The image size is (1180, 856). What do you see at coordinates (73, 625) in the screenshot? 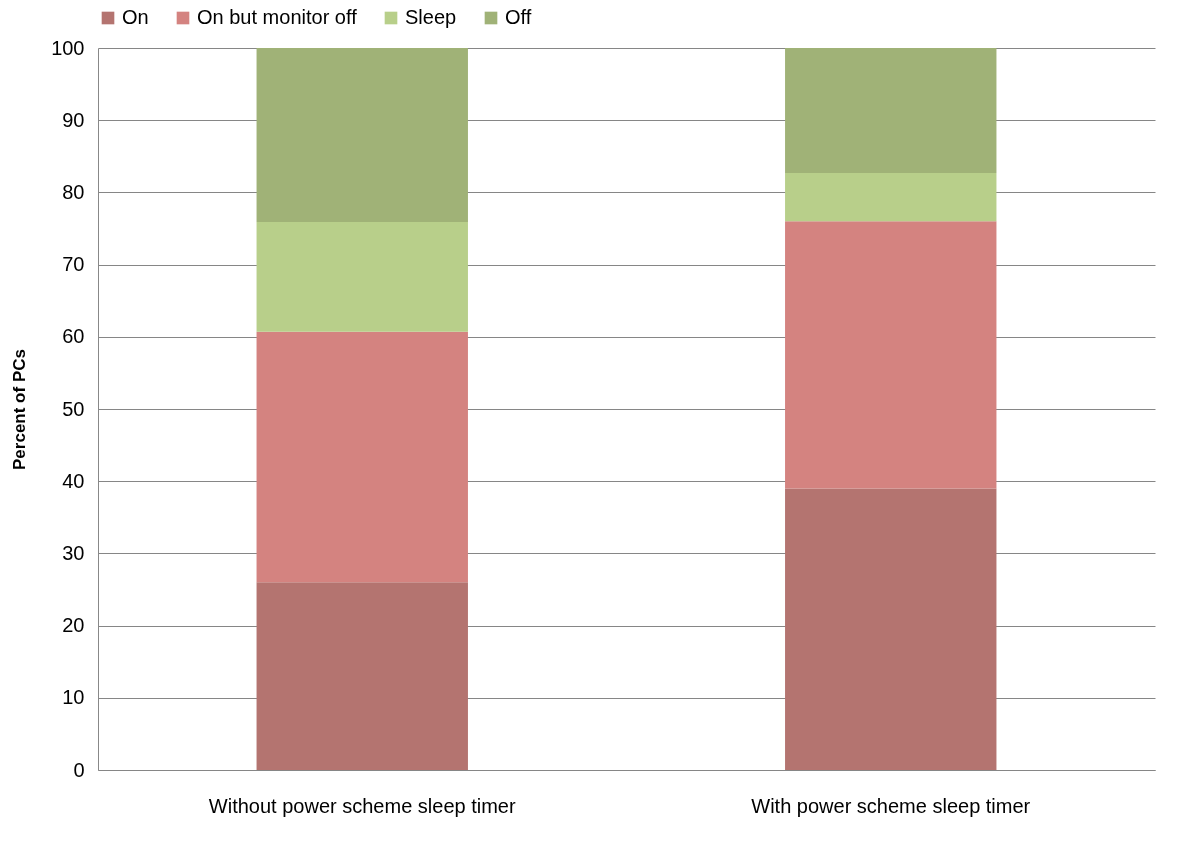
I see `y-tick-label: 20` at bounding box center [73, 625].